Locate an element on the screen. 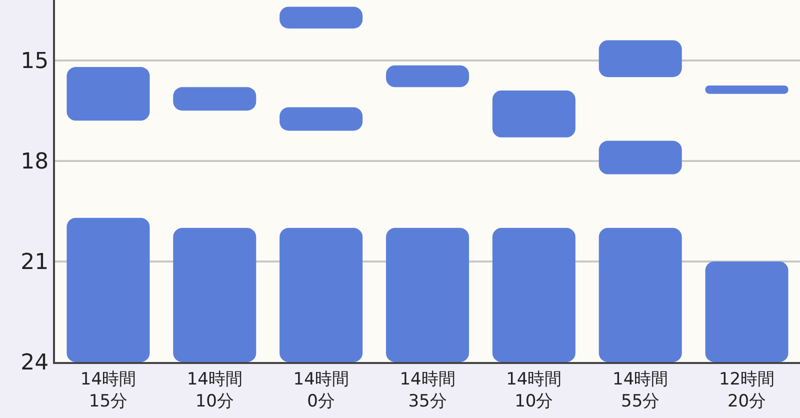 The image size is (800, 418). x-tick-label: 12時間 20分 is located at coordinates (746, 390).